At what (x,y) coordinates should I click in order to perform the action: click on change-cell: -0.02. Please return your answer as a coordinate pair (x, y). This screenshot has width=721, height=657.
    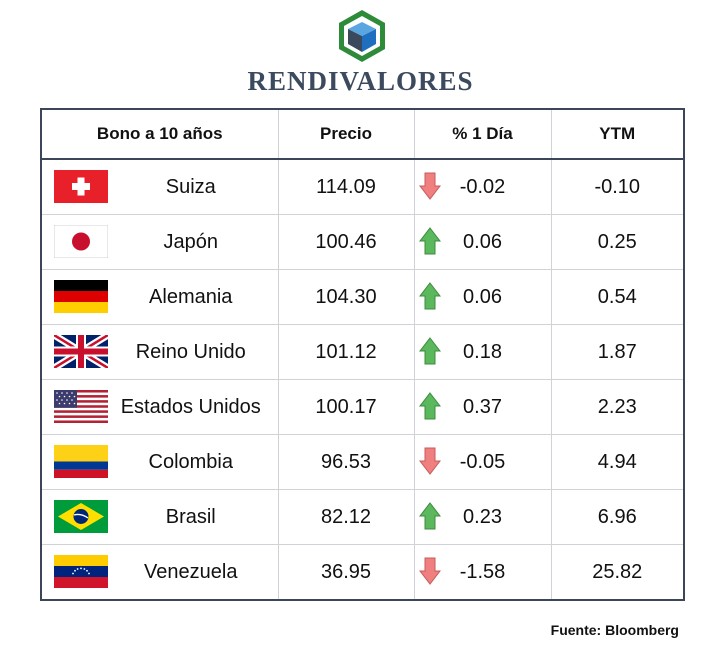
    Looking at the image, I should click on (482, 187).